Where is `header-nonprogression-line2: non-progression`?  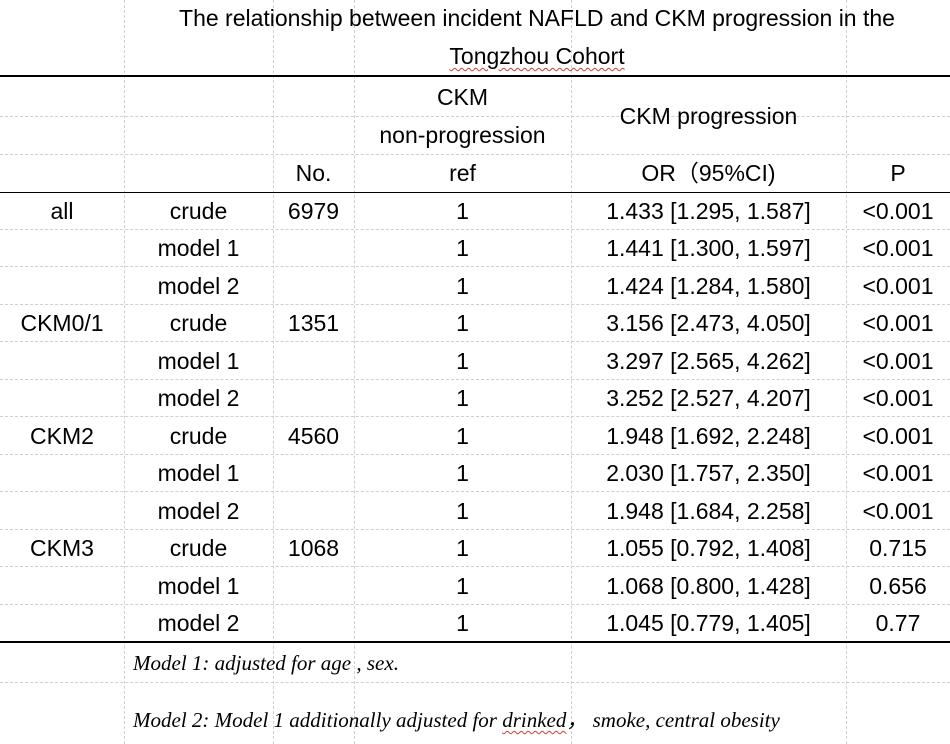 header-nonprogression-line2: non-progression is located at coordinates (462, 135).